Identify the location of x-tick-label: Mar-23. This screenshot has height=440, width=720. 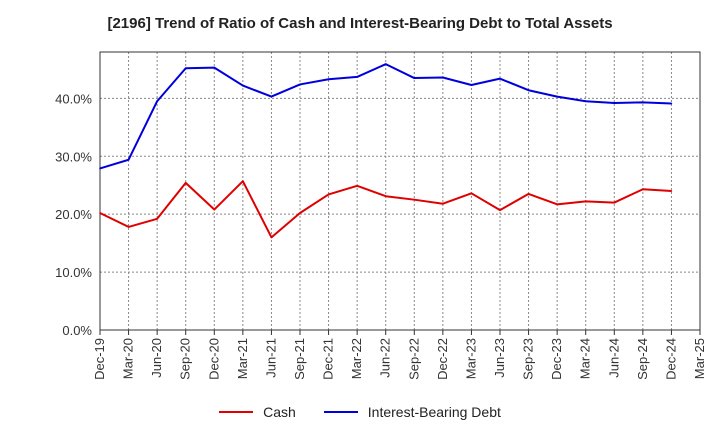
(470, 358).